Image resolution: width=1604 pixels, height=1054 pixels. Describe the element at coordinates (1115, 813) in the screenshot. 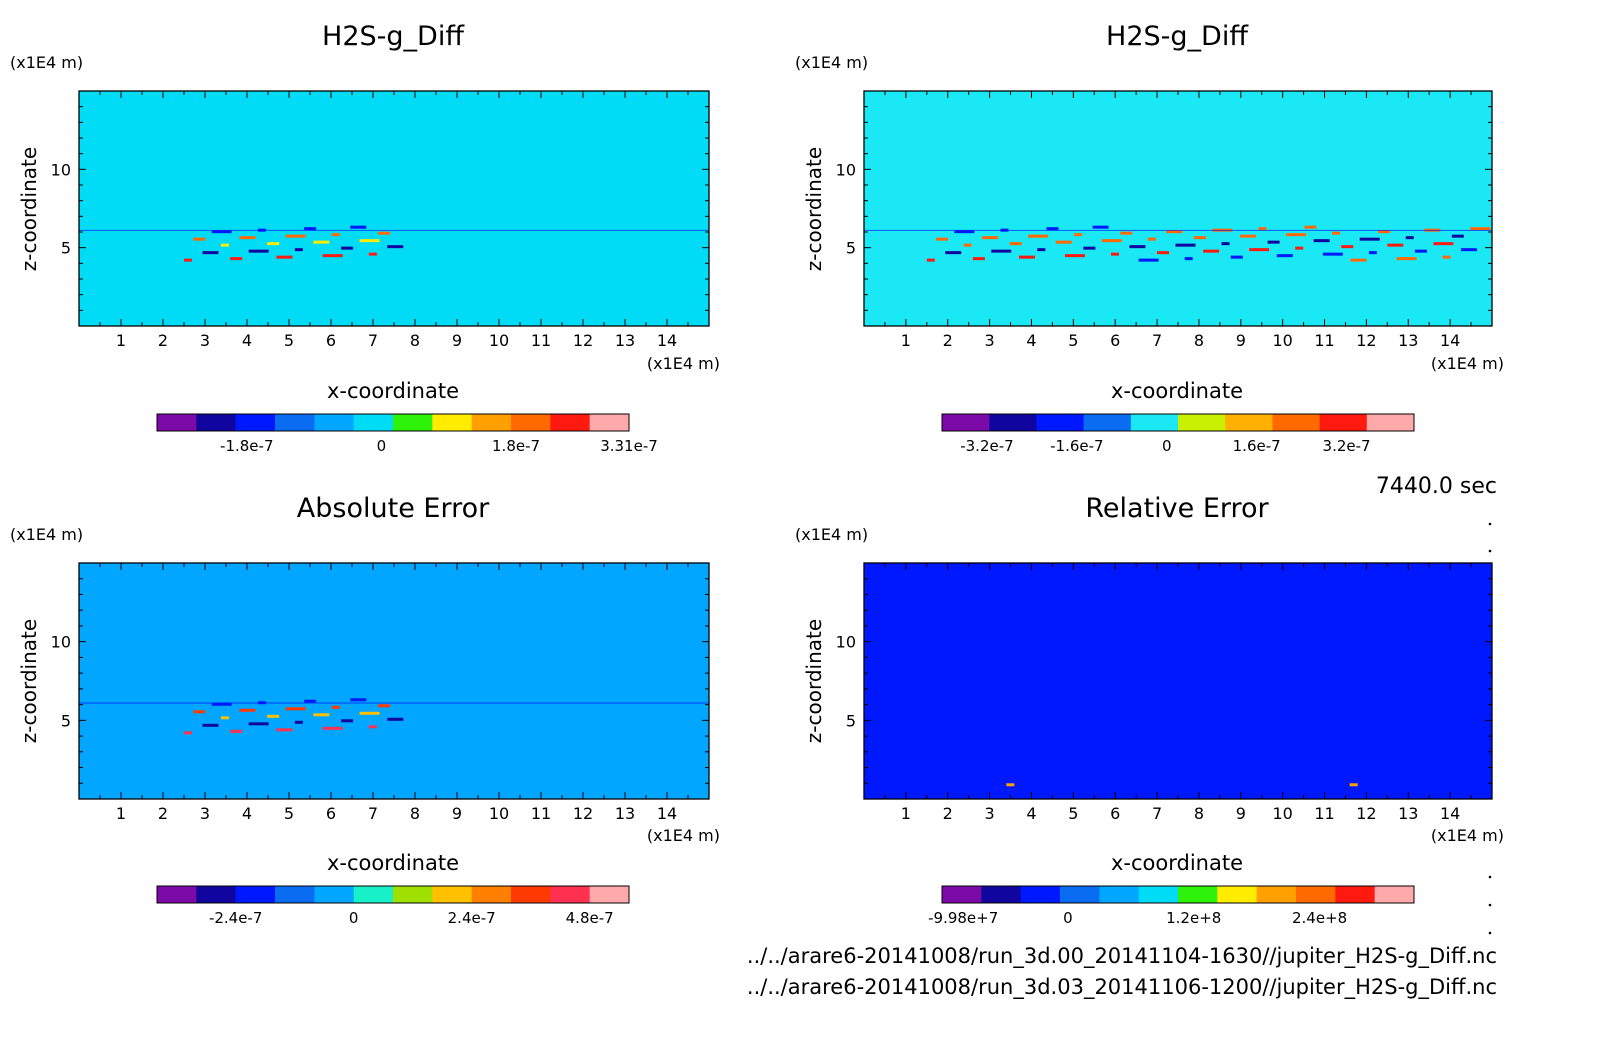

I see `x-tick-label: 6` at that location.